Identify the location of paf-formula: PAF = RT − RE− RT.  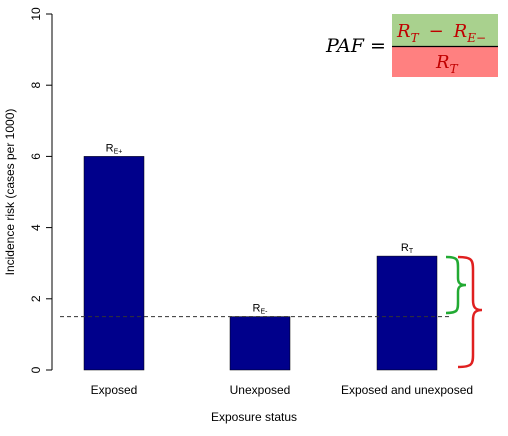
(411, 45).